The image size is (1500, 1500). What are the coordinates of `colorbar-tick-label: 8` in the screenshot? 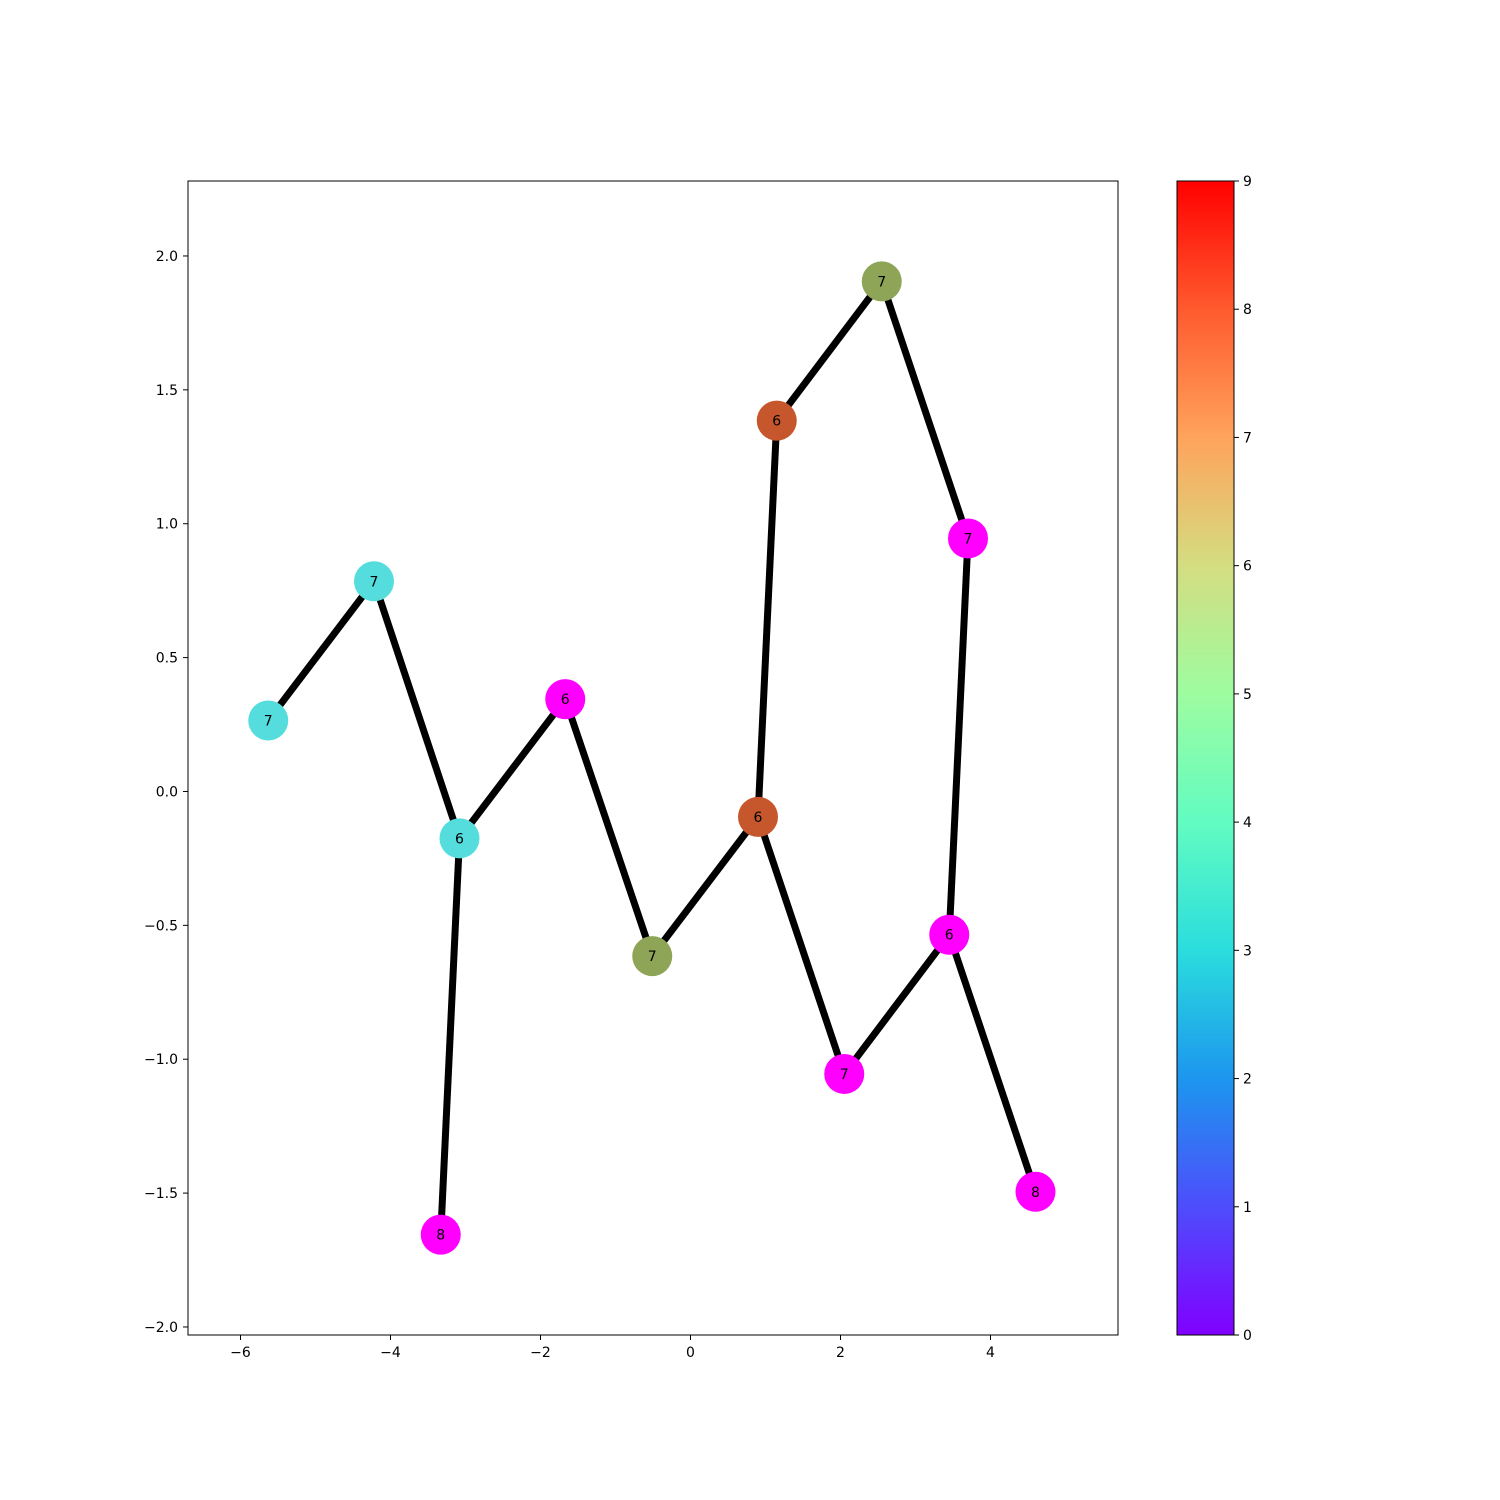 It's located at (1247, 310).